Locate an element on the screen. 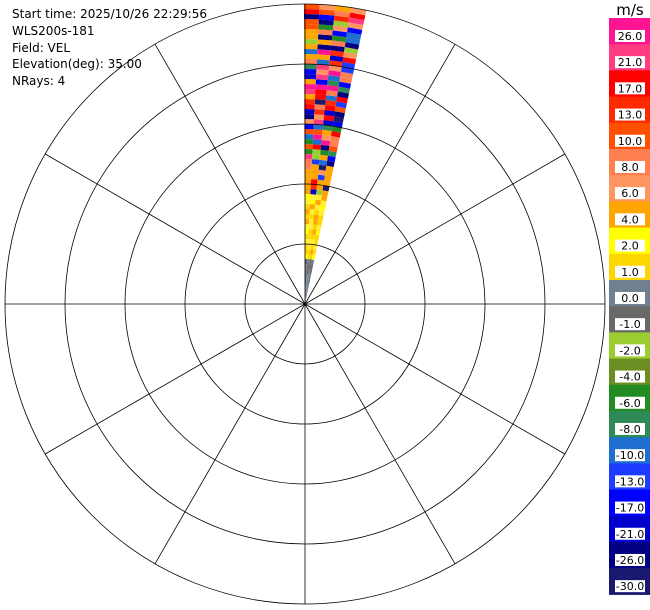 The width and height of the screenshot is (650, 610). colorbar-tick: 17.0 is located at coordinates (630, 88).